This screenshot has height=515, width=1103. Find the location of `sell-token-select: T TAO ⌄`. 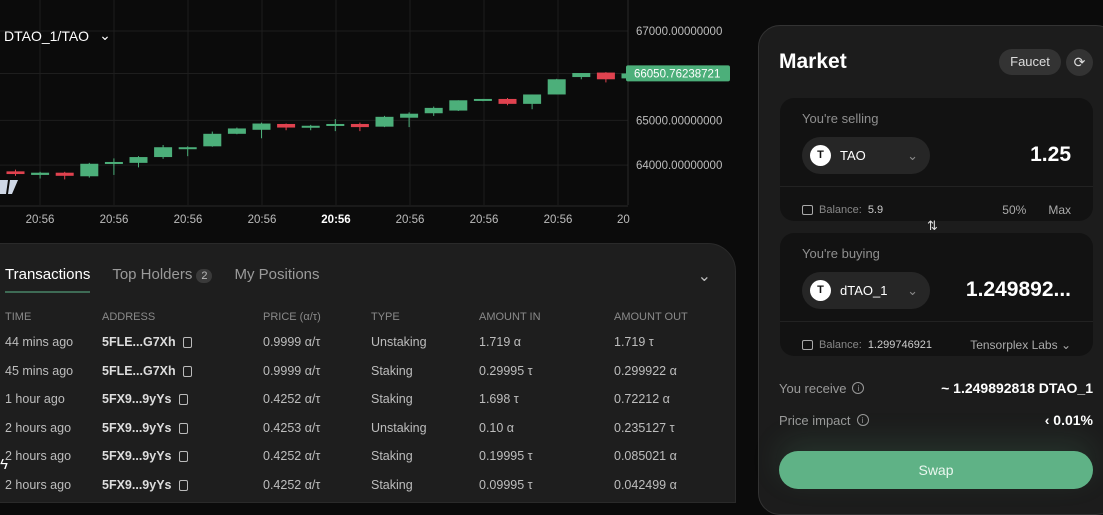

sell-token-select: T TAO ⌄ is located at coordinates (866, 155).